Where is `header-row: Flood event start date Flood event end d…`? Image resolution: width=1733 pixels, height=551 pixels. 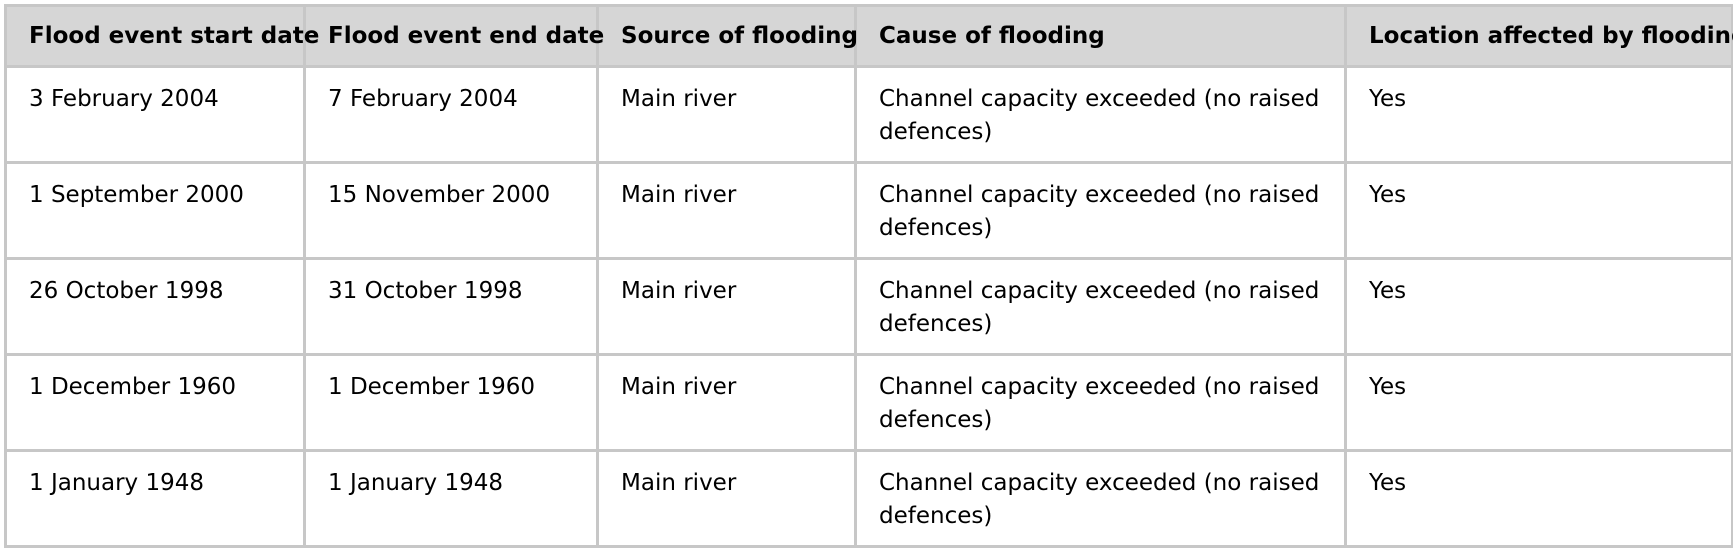 header-row: Flood event start date Flood event end d… is located at coordinates (868, 36).